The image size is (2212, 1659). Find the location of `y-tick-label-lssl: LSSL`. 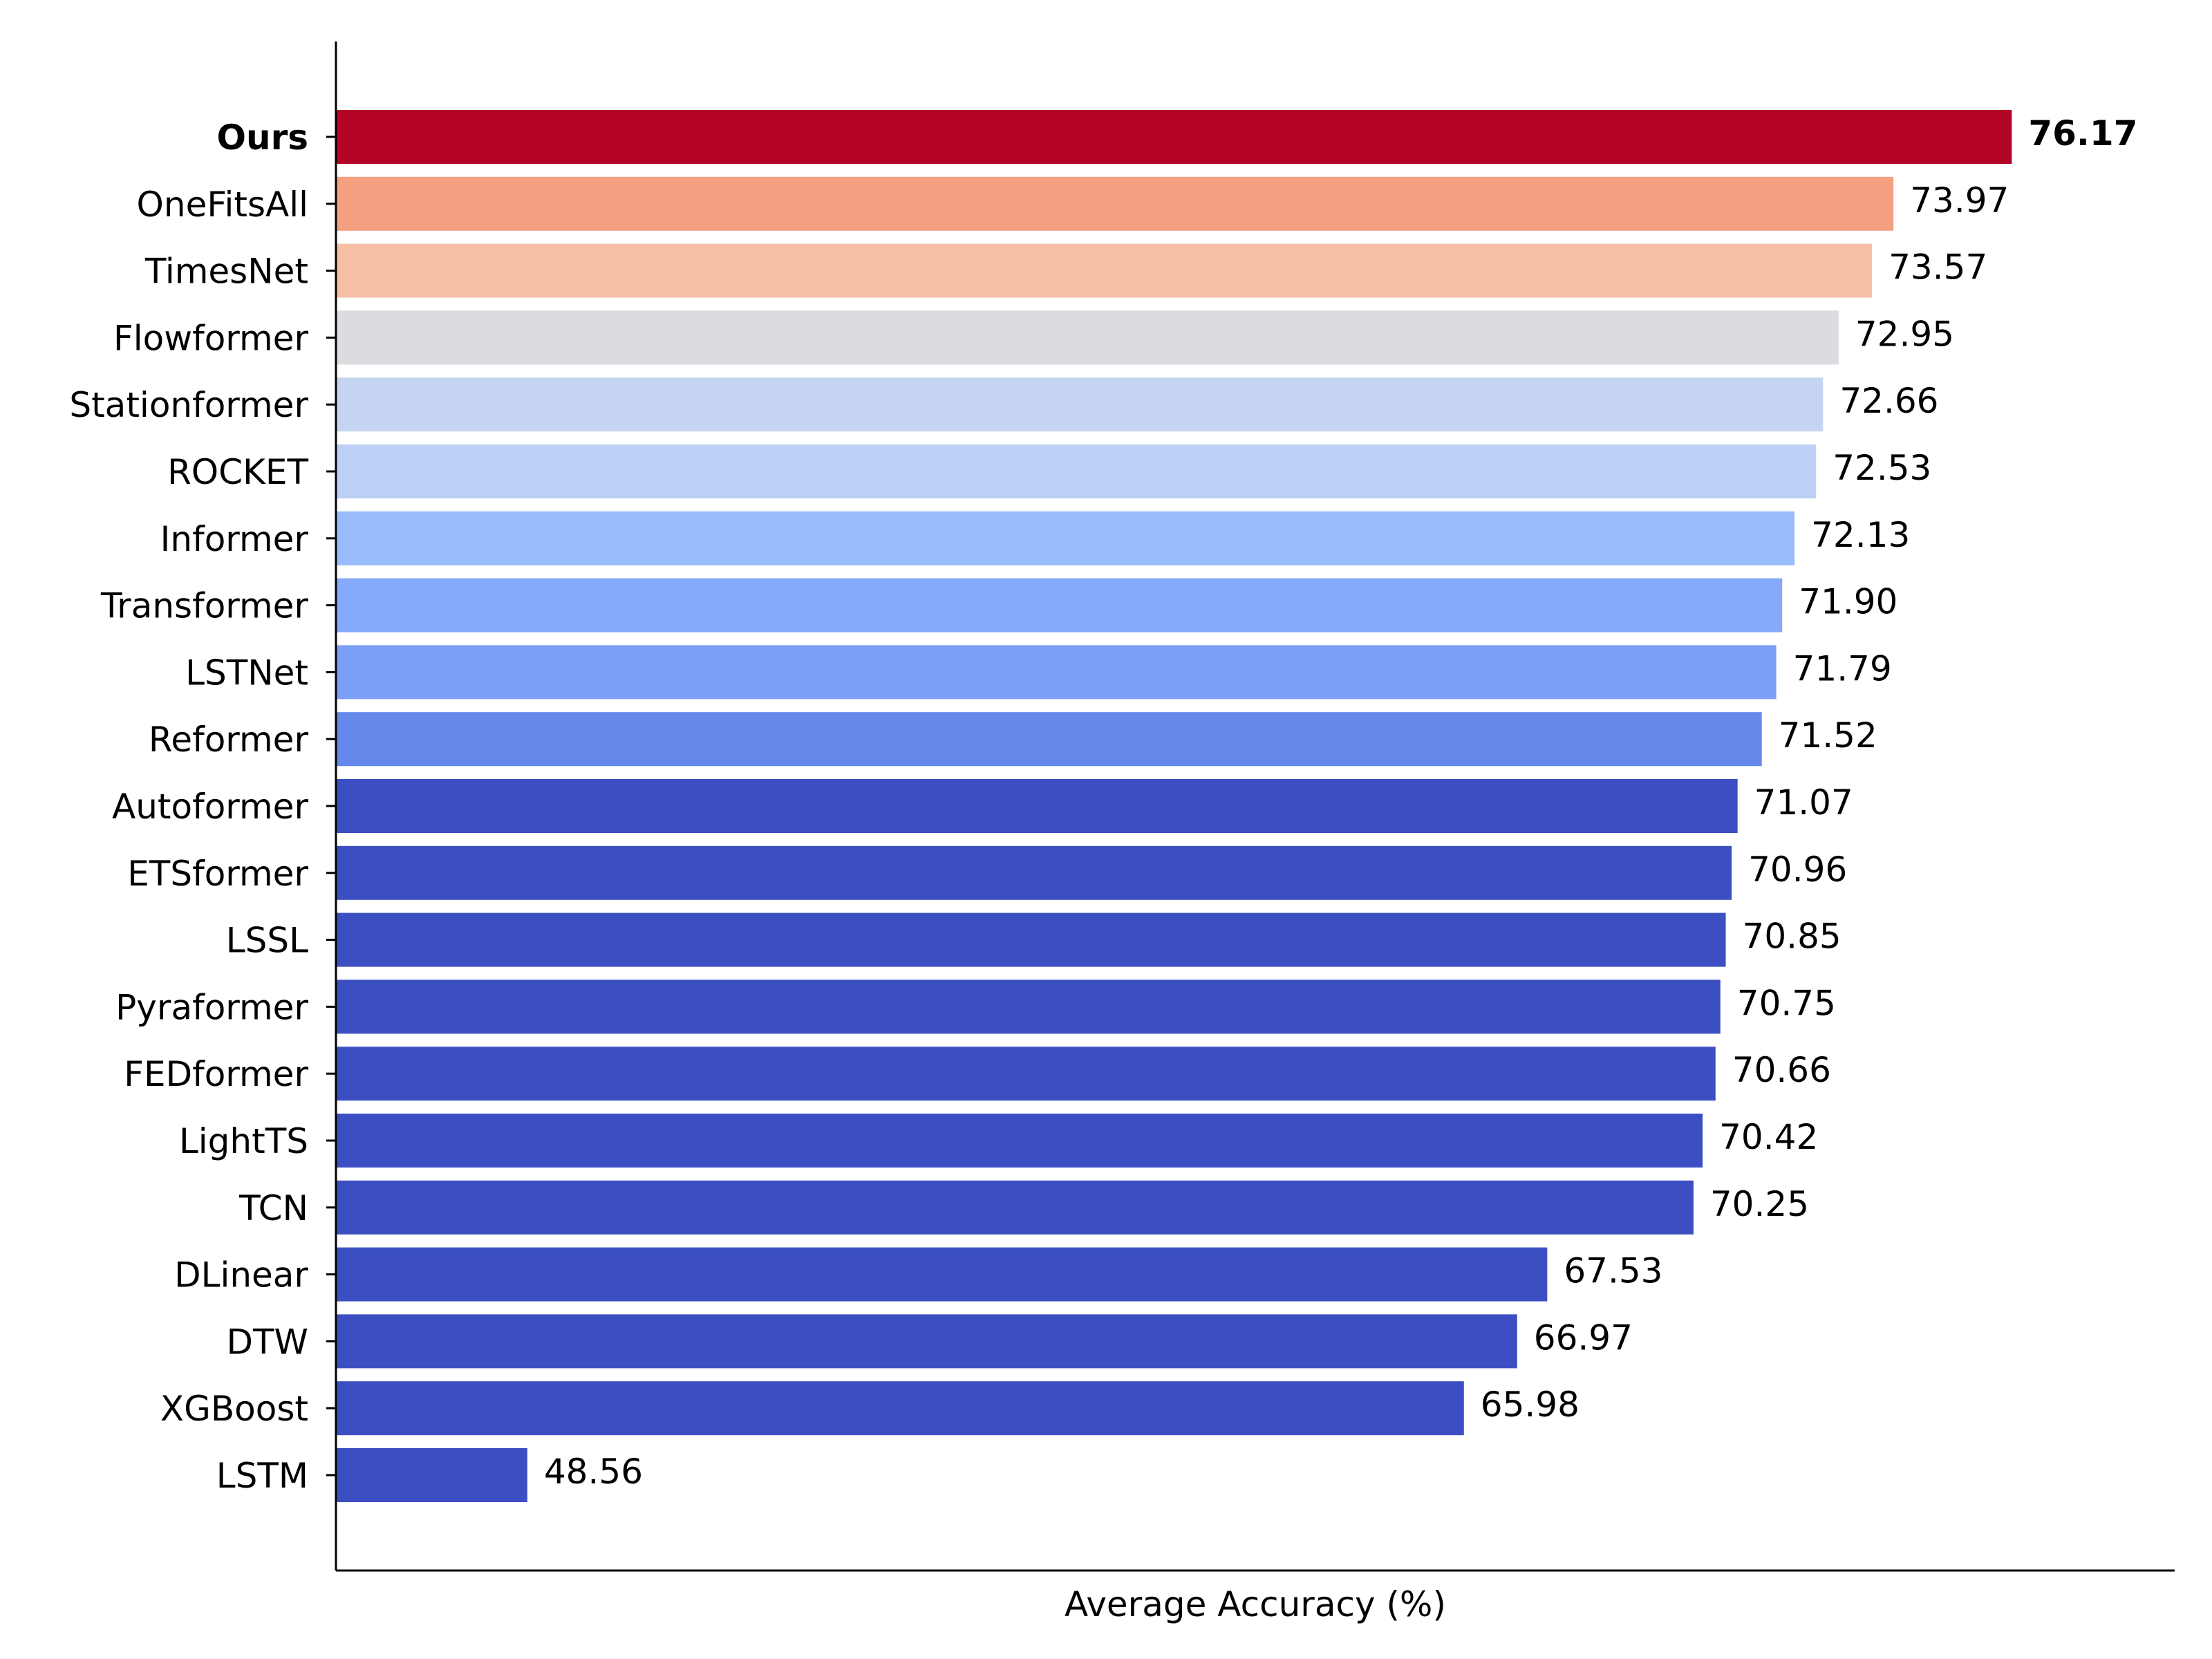

y-tick-label-lssl: LSSL is located at coordinates (267, 941).